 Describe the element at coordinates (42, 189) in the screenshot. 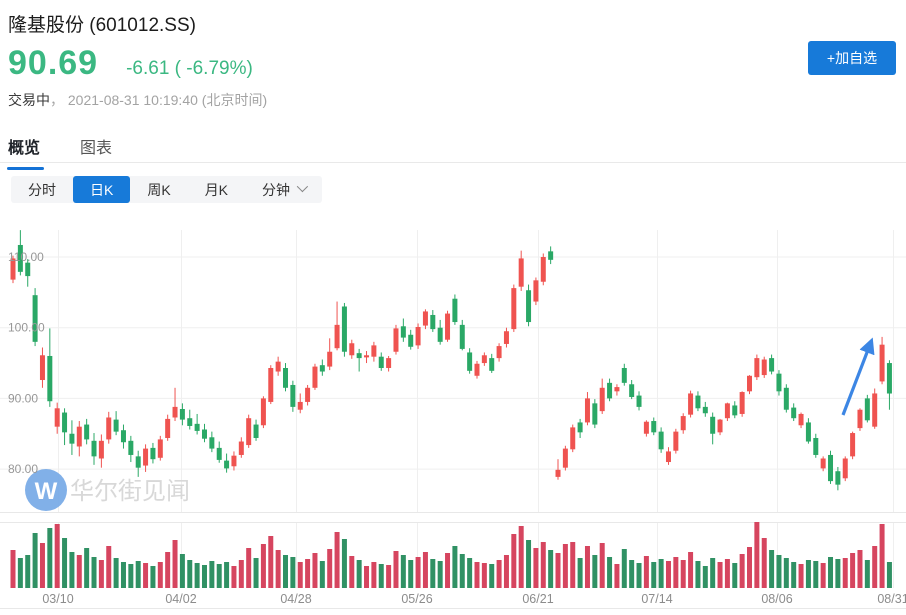

I see `kline-tab-time: 分时` at that location.